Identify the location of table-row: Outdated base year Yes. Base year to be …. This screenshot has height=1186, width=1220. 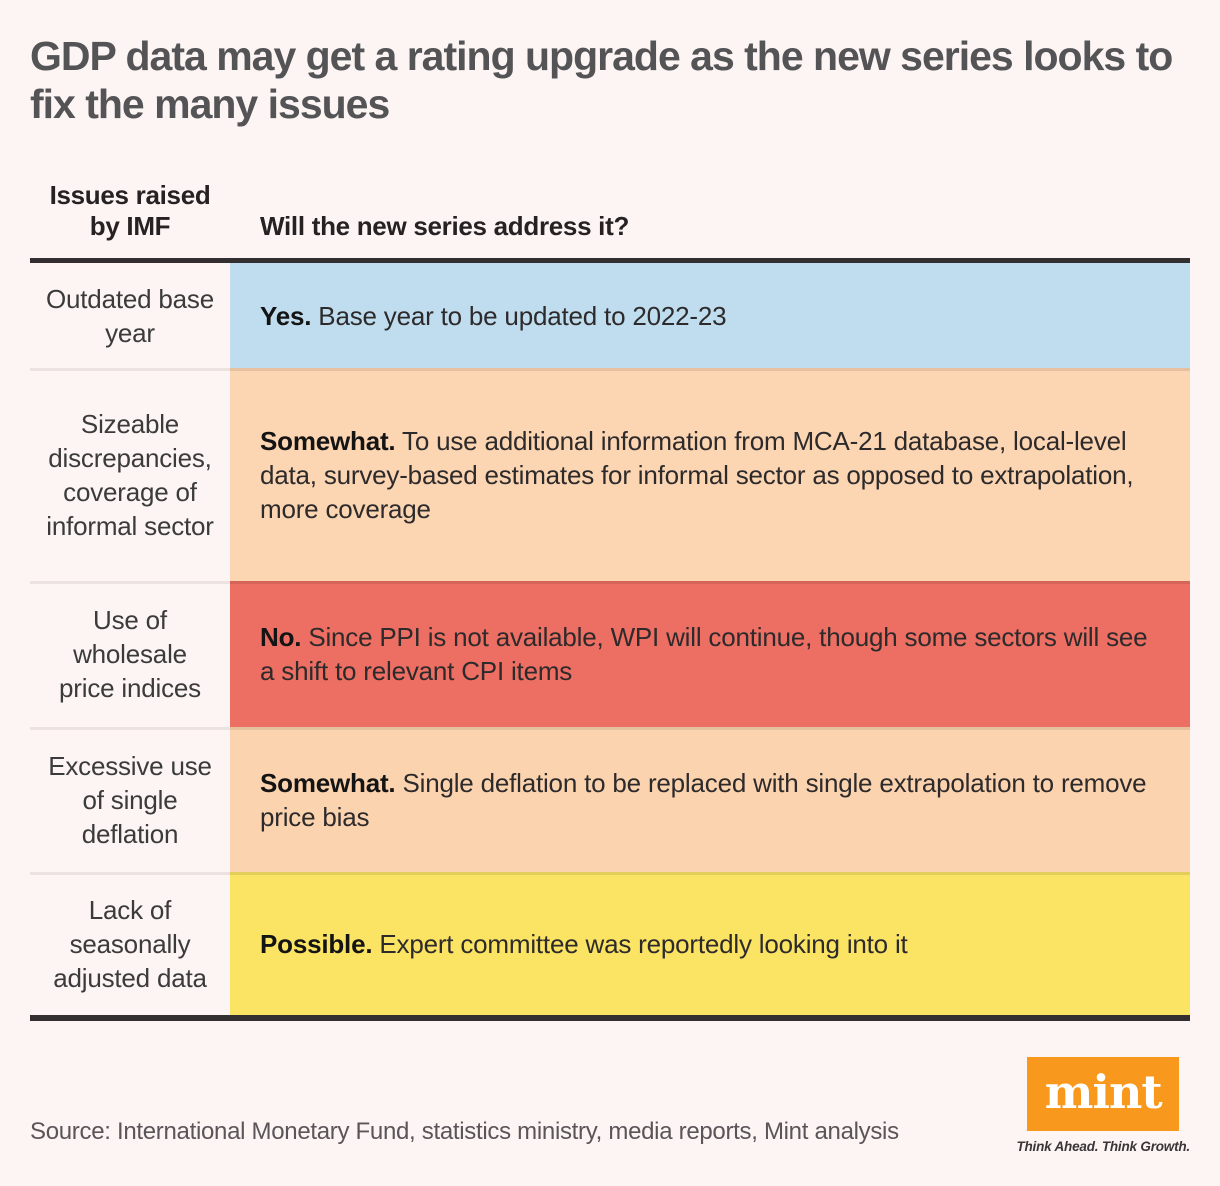
(610, 315).